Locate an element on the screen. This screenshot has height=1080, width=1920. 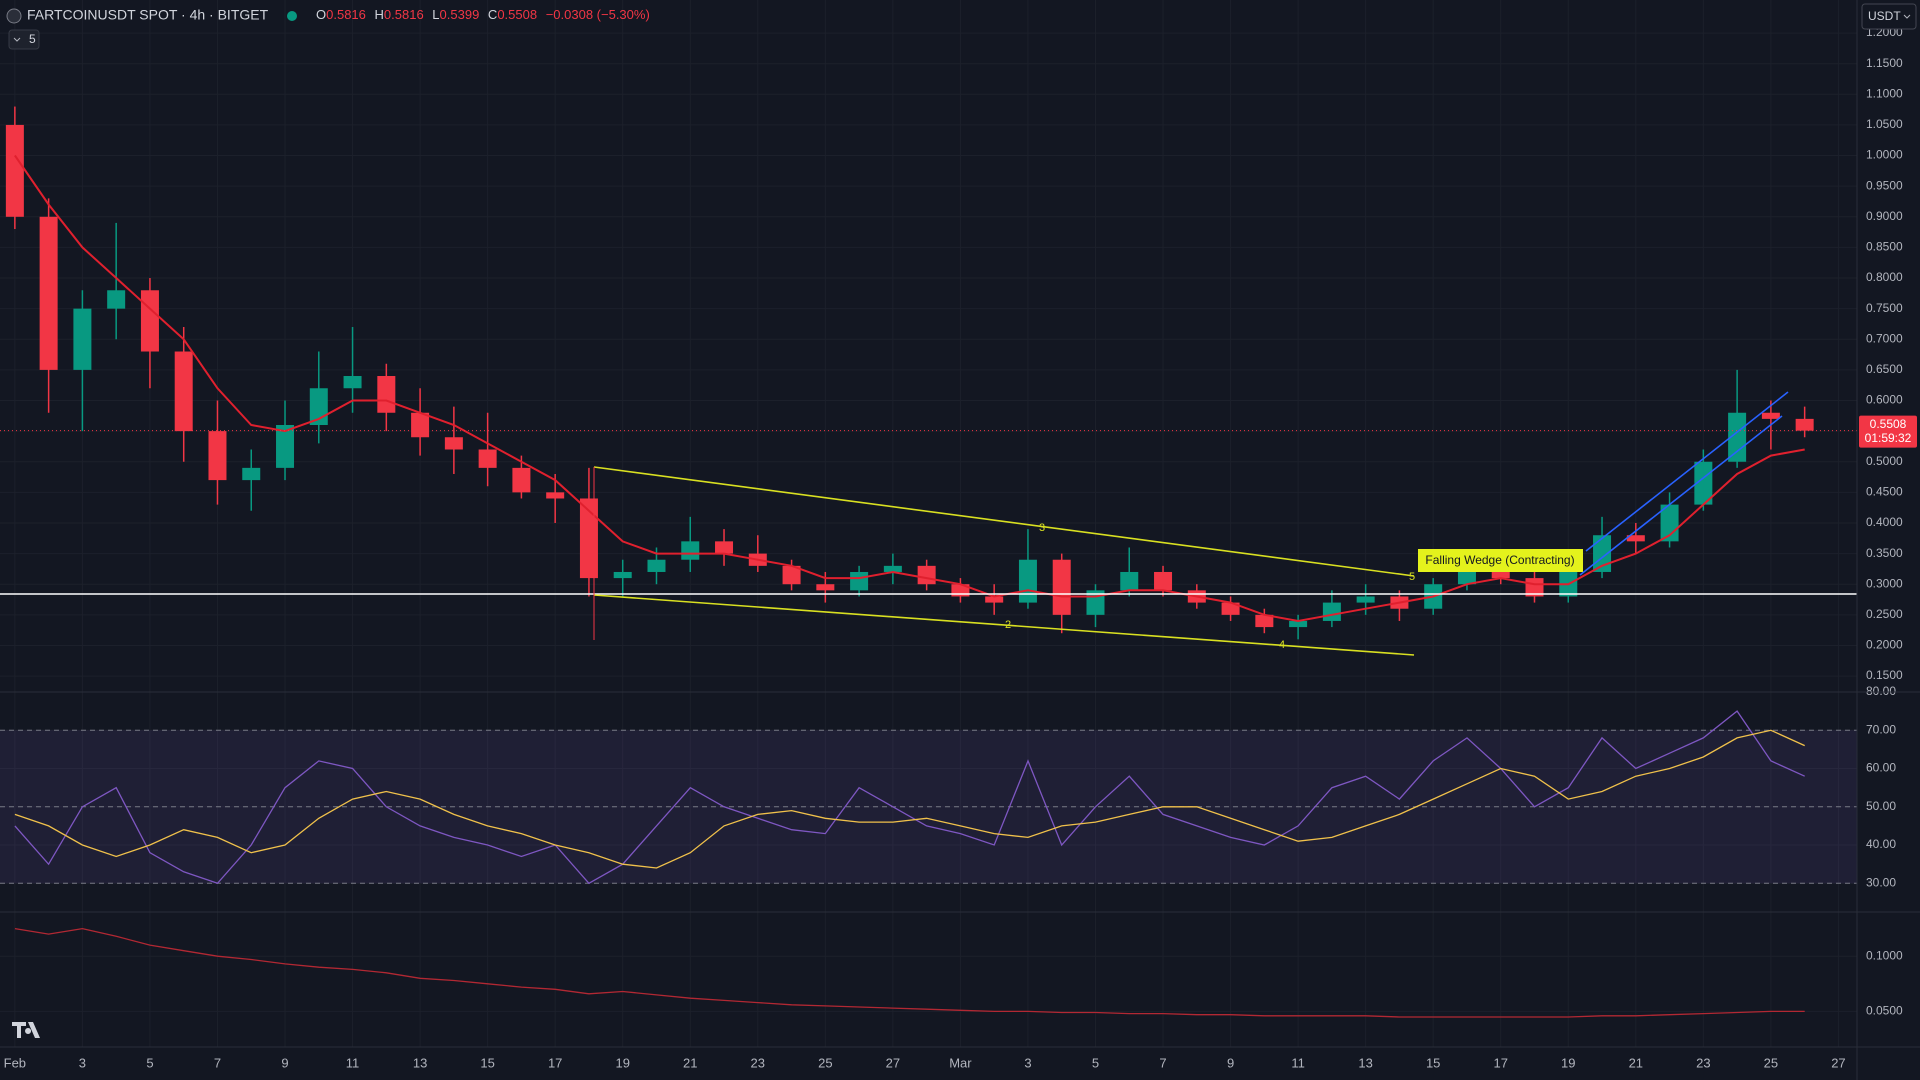
y-tick-label: 0.7000 is located at coordinates (1884, 338).